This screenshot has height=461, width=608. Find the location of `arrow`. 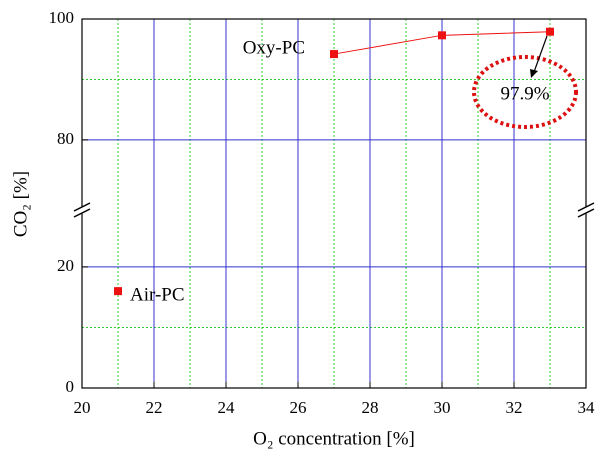

arrow is located at coordinates (540, 54).